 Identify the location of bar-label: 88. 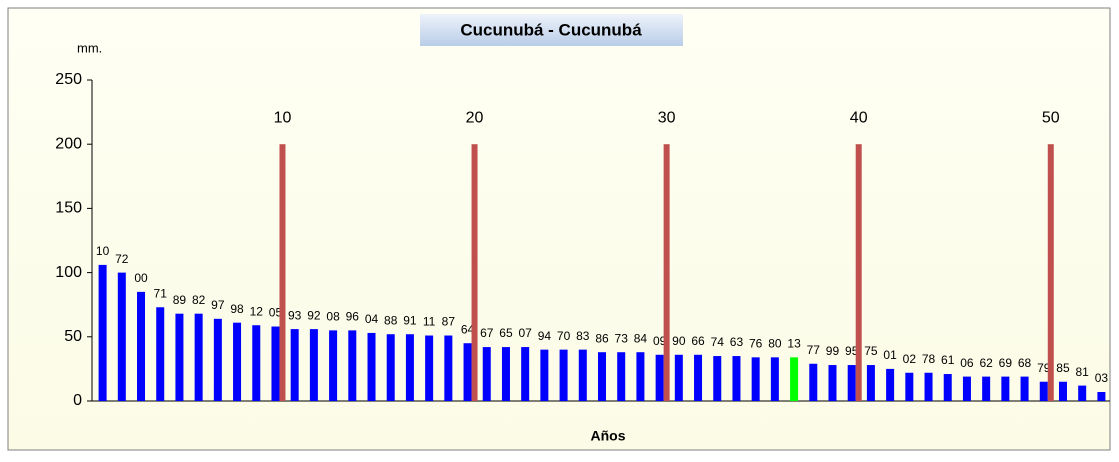
(391, 320).